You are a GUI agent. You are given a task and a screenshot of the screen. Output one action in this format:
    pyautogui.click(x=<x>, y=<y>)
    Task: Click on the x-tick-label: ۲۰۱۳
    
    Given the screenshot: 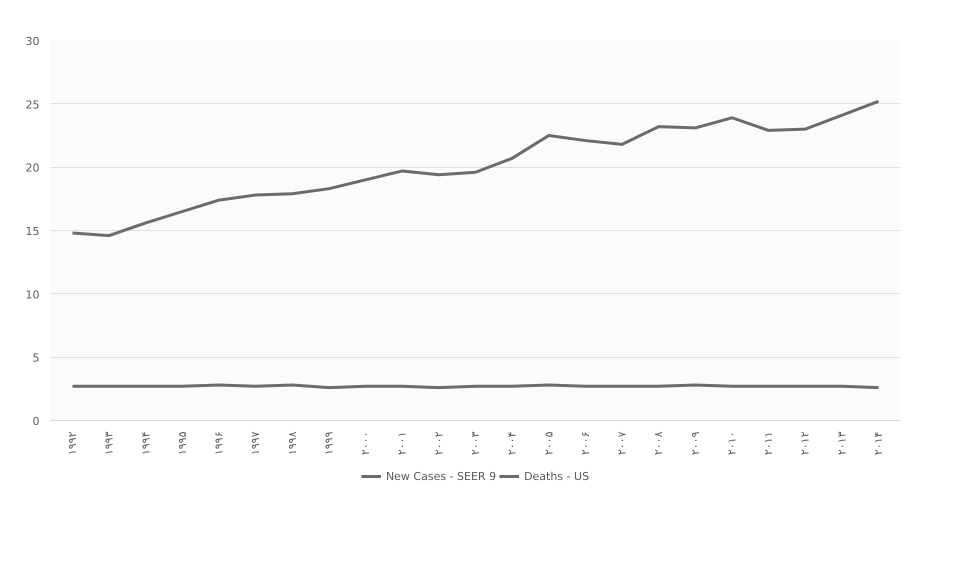 What is the action you would take?
    pyautogui.click(x=841, y=443)
    